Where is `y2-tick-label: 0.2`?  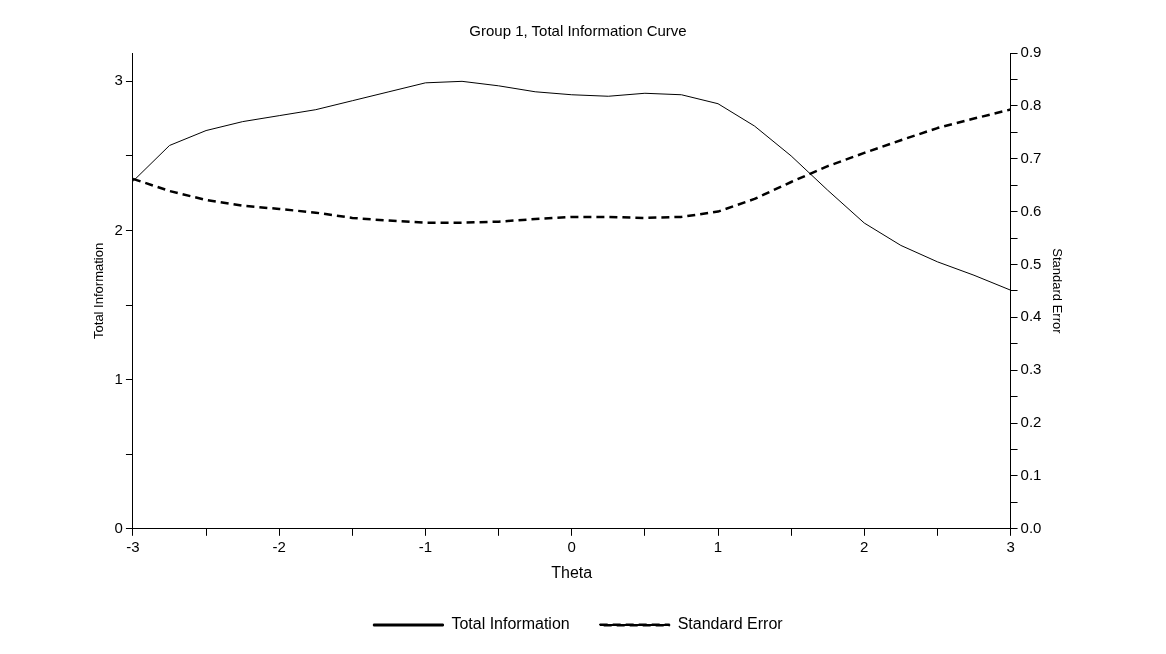 y2-tick-label: 0.2 is located at coordinates (1031, 422).